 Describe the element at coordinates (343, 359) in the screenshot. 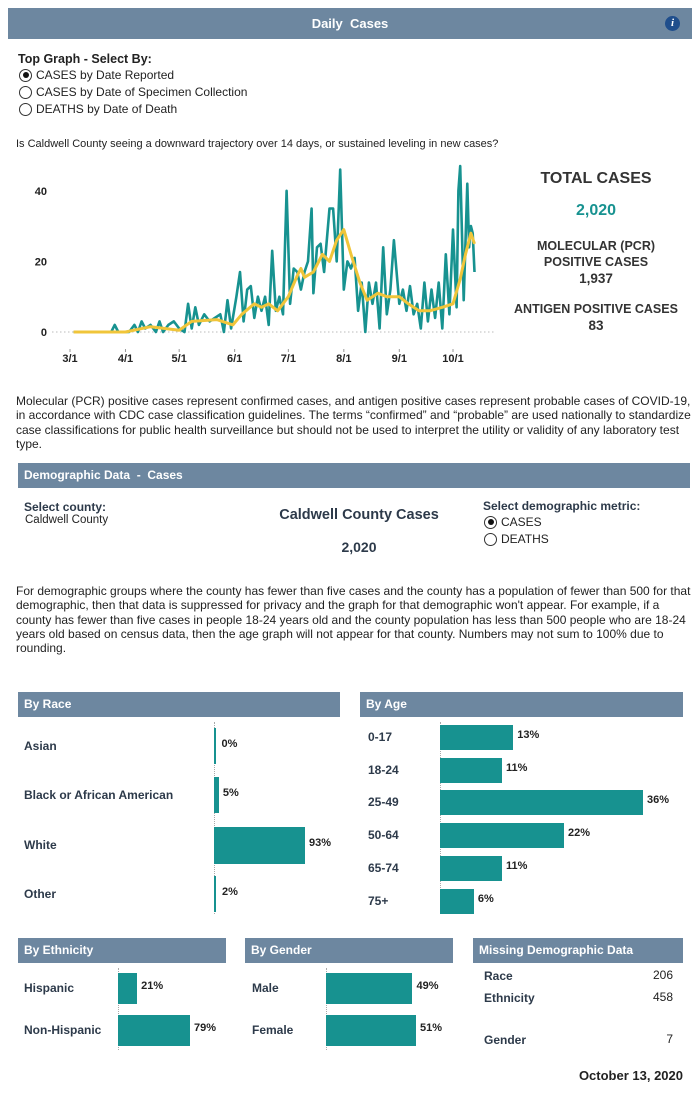

I see `x-tick-label: 8/1` at that location.